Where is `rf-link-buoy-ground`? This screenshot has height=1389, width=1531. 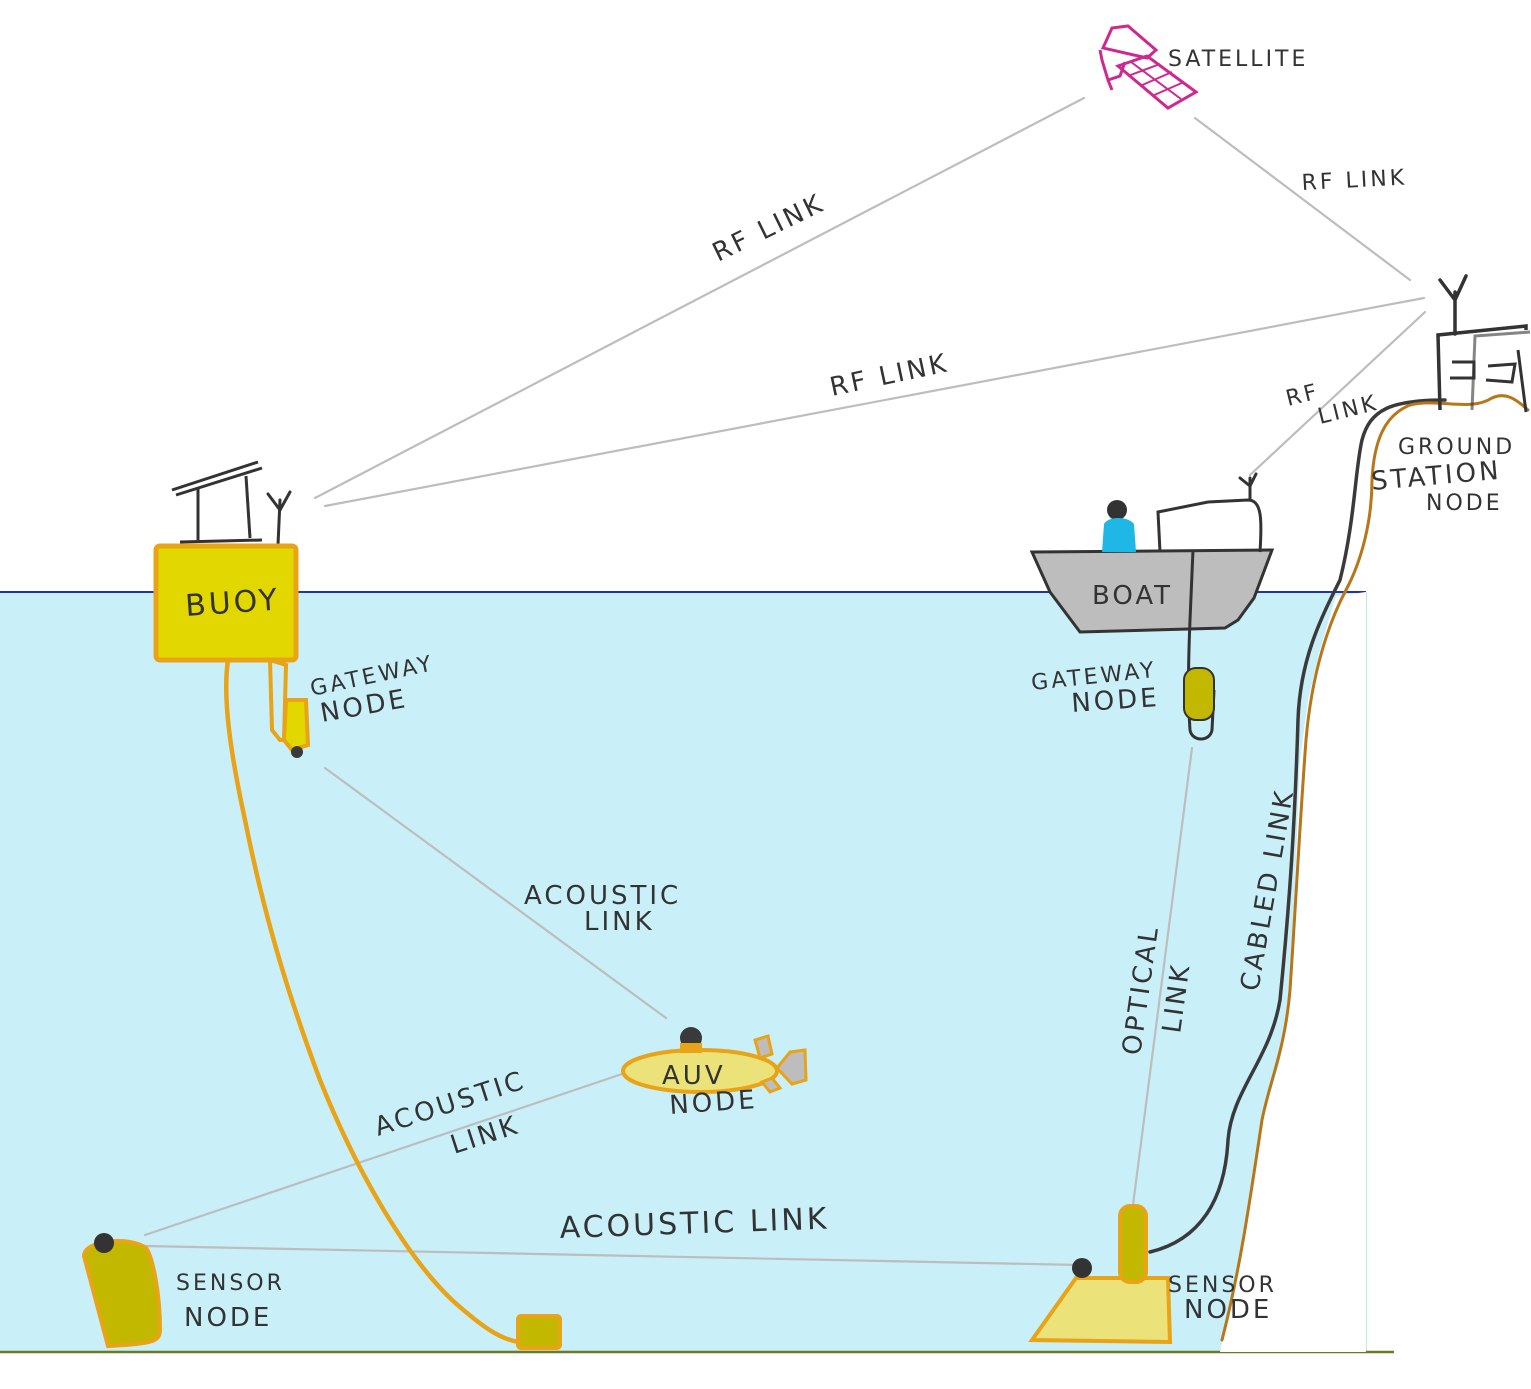 rf-link-buoy-ground is located at coordinates (874, 402).